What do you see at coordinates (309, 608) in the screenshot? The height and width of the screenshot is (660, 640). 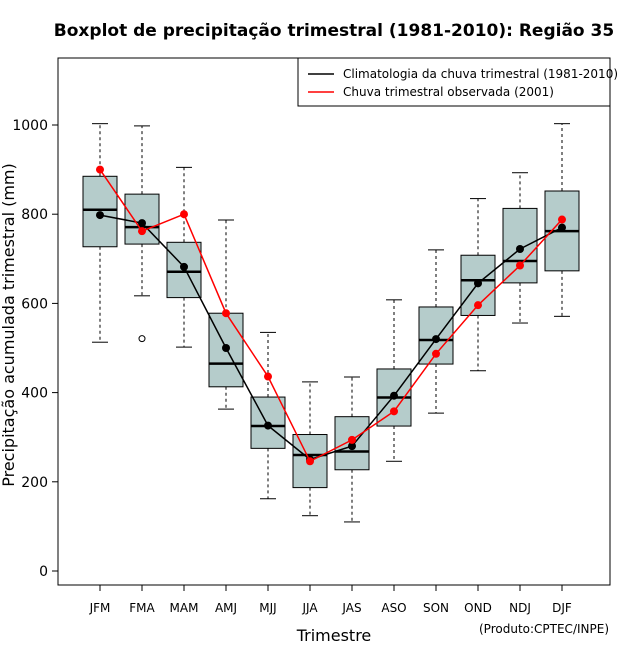 I see `x-tick-label: JJA` at bounding box center [309, 608].